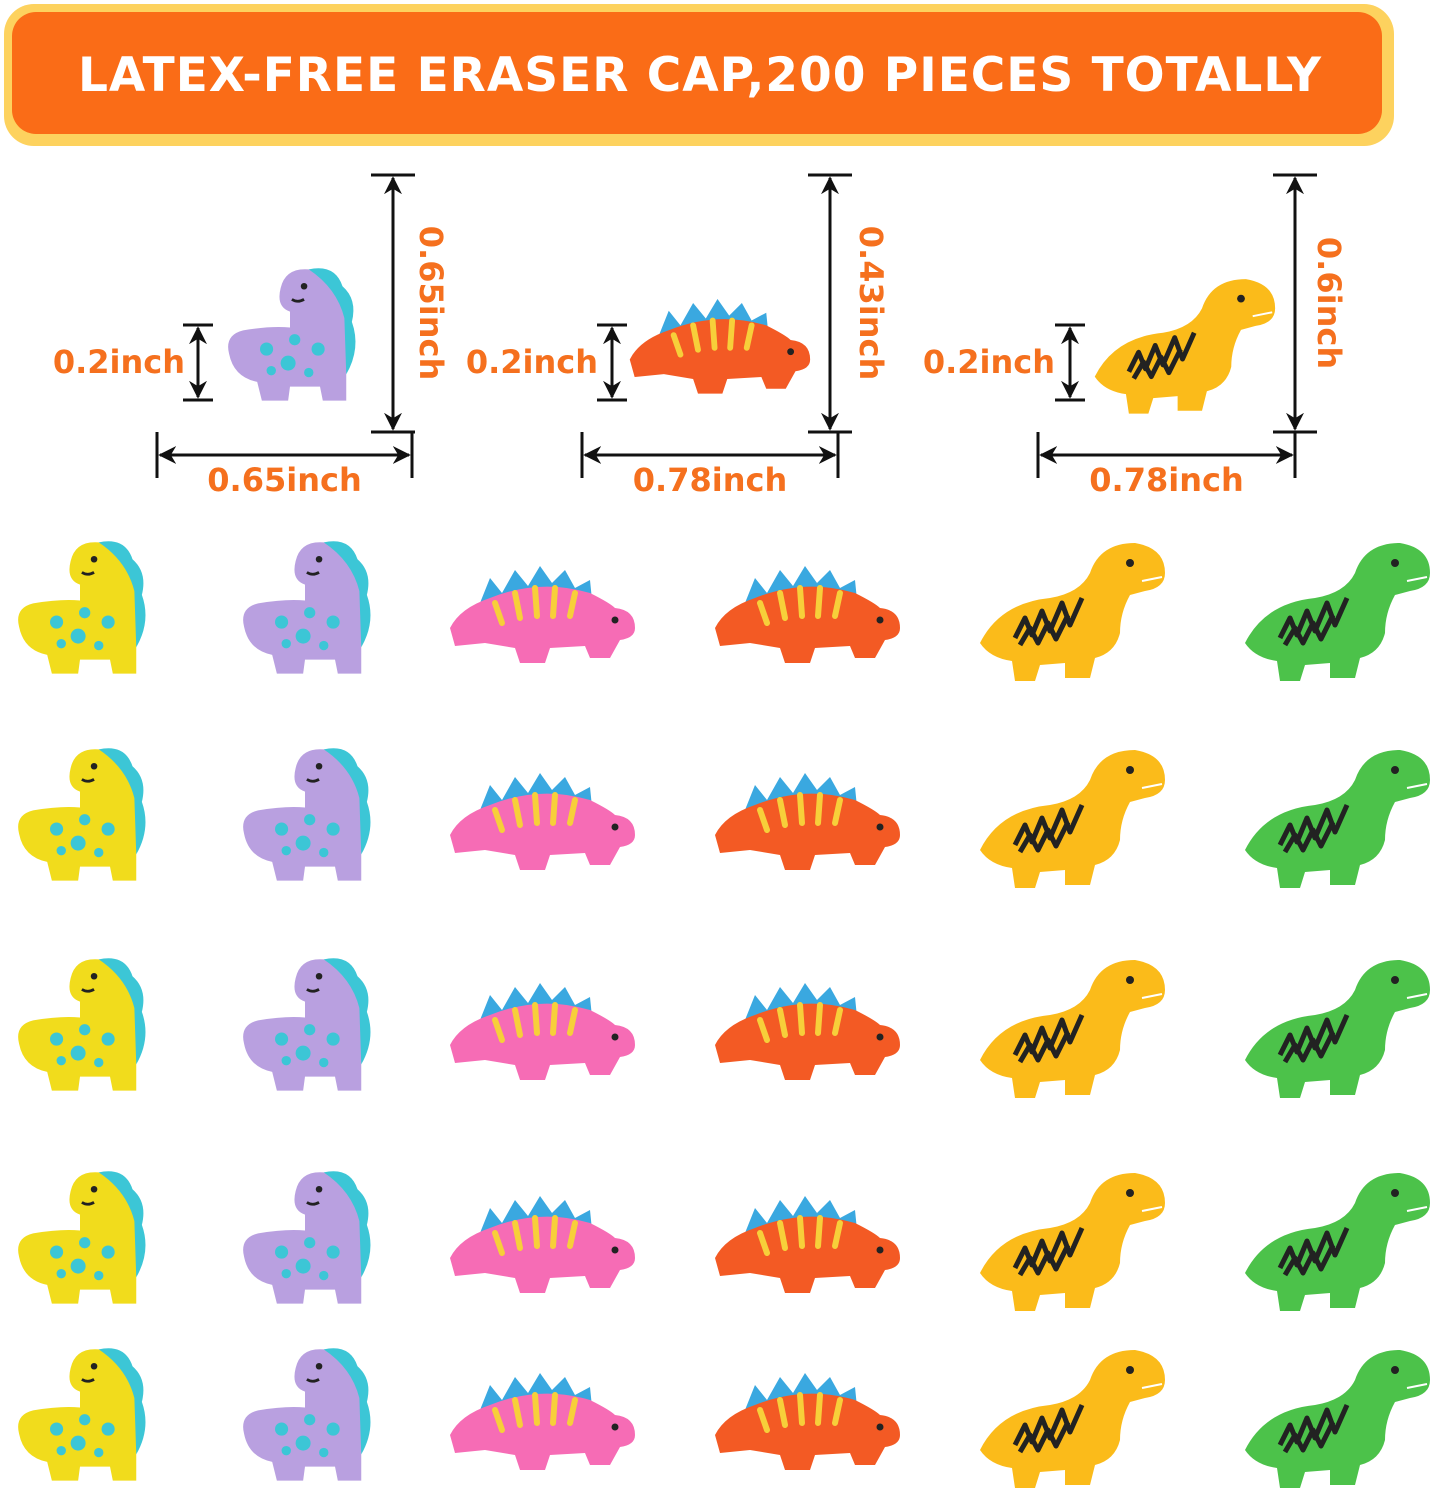  Describe the element at coordinates (1185, 346) in the screenshot. I see `trex-eraser-image` at that location.